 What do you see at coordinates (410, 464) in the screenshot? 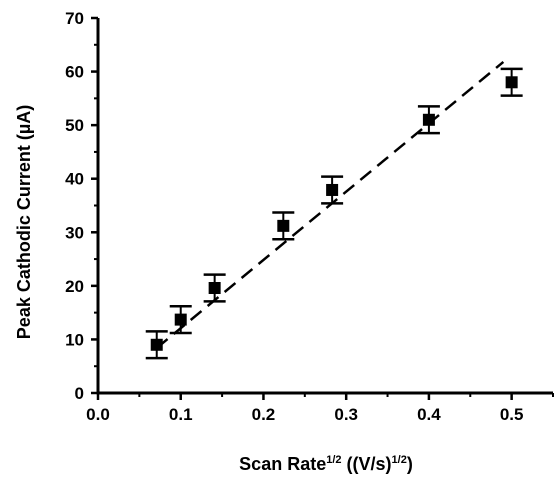
I see `x-axis-title-suffix: )` at bounding box center [410, 464].